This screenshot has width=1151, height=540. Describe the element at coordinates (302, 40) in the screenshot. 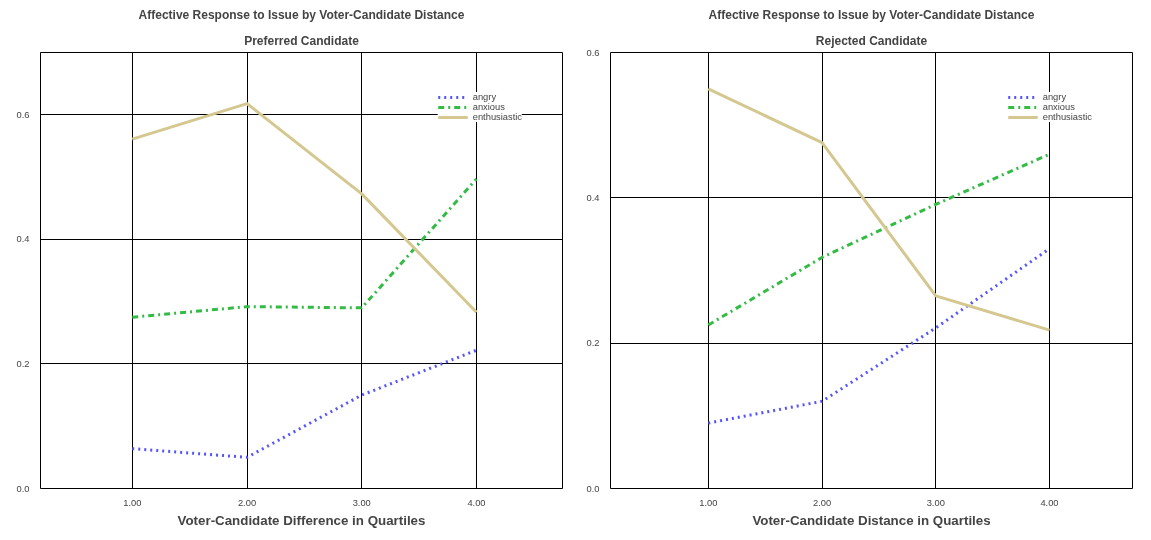

I see `chart-subtitle: Preferred Candidate` at that location.